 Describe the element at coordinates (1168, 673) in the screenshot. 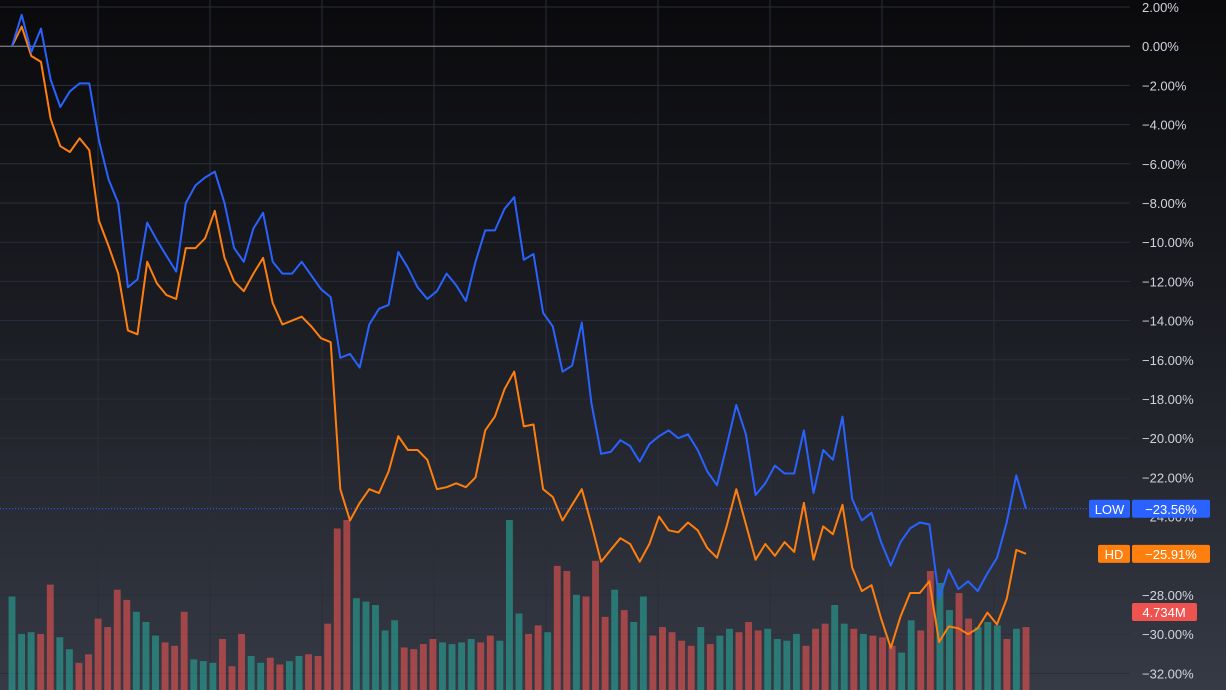

I see `y-tick-label: −32.00%` at that location.